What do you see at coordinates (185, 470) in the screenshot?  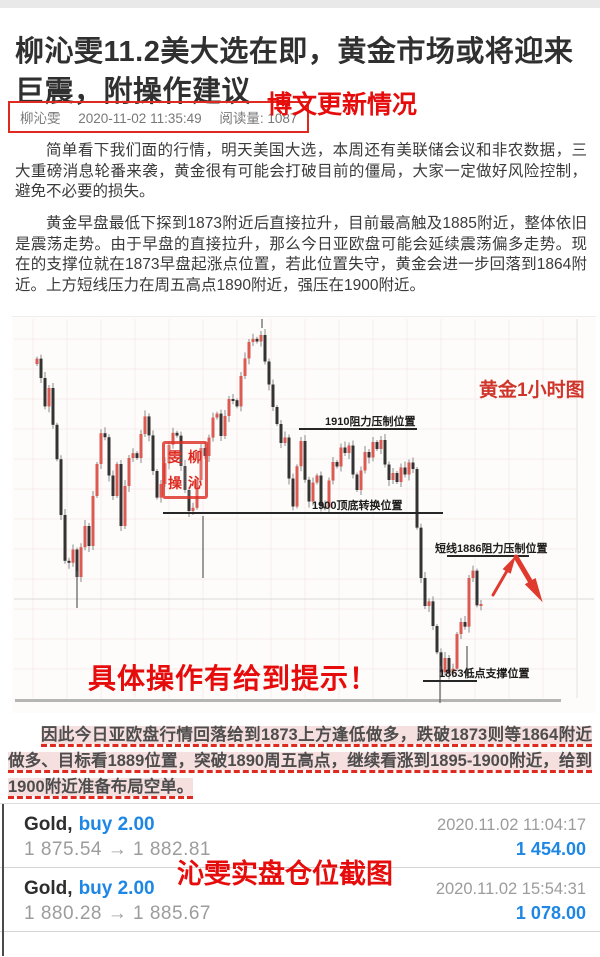 I see `author-seal-stamp: 雯 柳 操 沁` at bounding box center [185, 470].